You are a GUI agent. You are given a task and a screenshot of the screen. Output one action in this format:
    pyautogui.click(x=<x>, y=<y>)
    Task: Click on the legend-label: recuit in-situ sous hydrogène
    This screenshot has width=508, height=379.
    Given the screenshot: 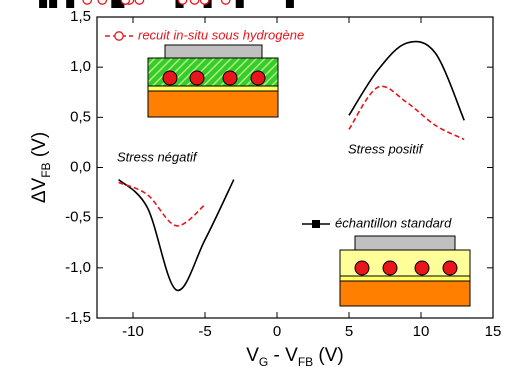 What is the action you would take?
    pyautogui.click(x=221, y=34)
    